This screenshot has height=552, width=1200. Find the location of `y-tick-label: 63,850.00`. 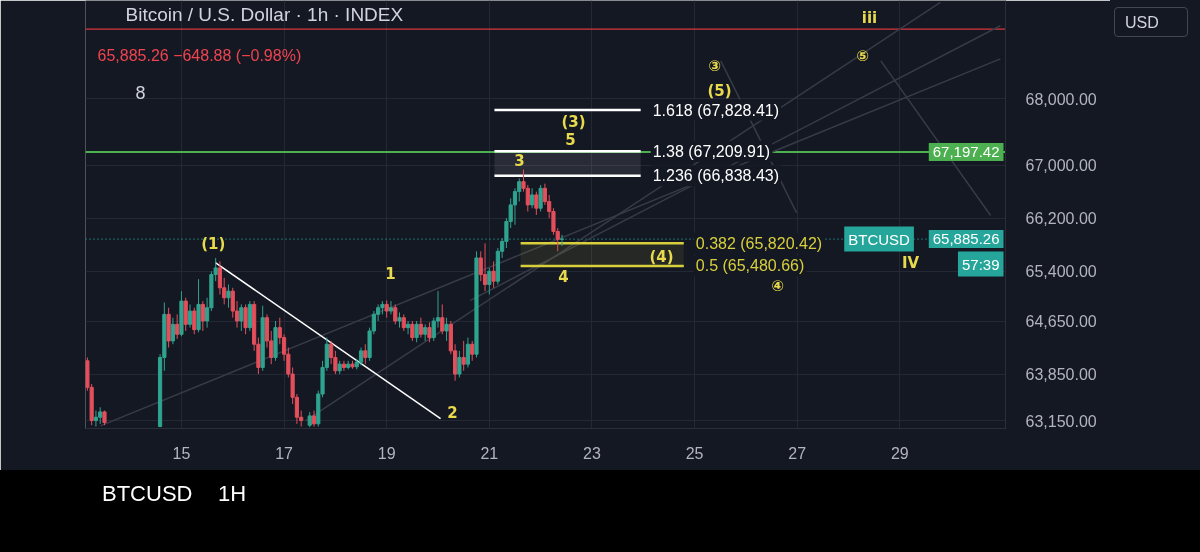

y-tick-label: 63,850.00 is located at coordinates (1061, 375).